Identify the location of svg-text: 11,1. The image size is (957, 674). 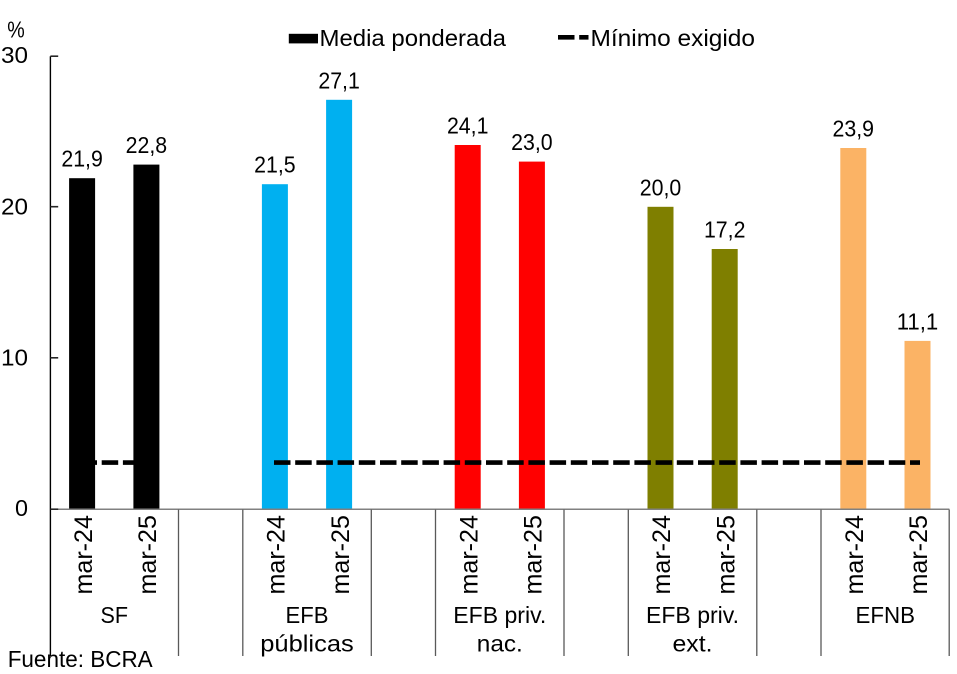
(918, 321).